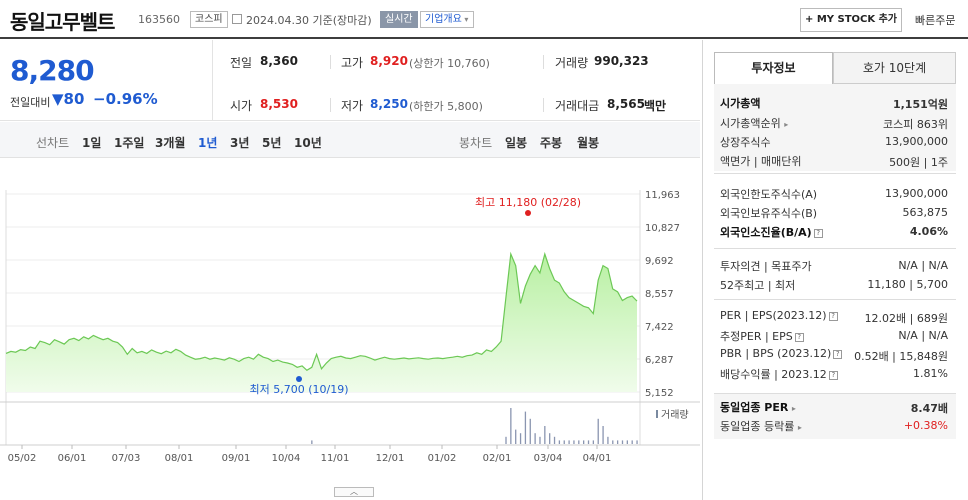 This screenshot has width=968, height=500. I want to click on volume-bars, so click(474, 426).